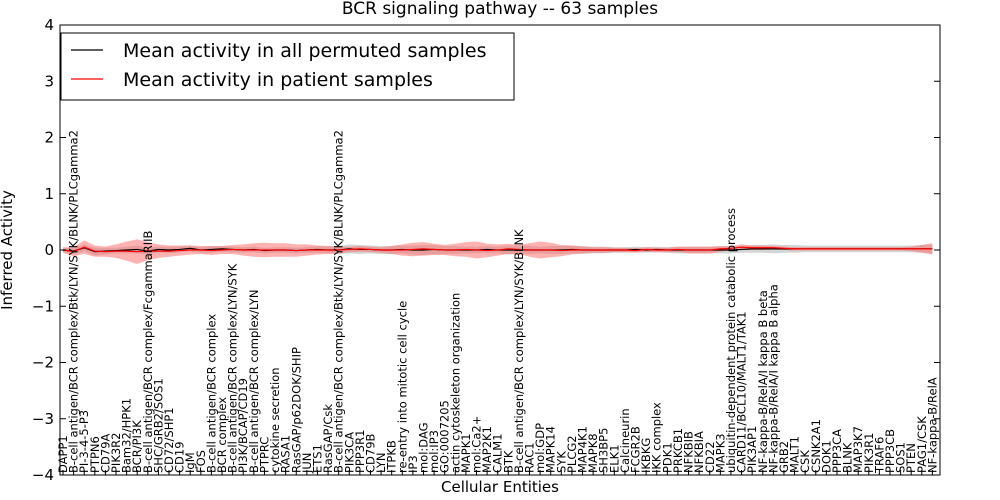  What do you see at coordinates (243, 425) in the screenshot?
I see `x-tick-label: PI3K/BCAP/CD19` at bounding box center [243, 425].